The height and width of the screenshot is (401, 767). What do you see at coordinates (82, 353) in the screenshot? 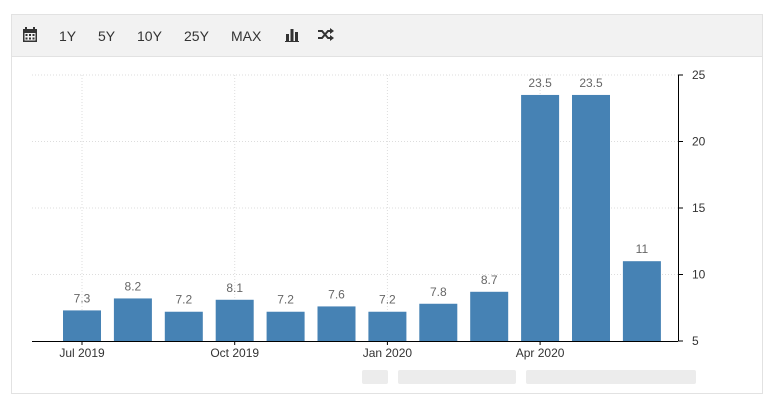
I see `x-tick-label: Jul 2019` at bounding box center [82, 353].